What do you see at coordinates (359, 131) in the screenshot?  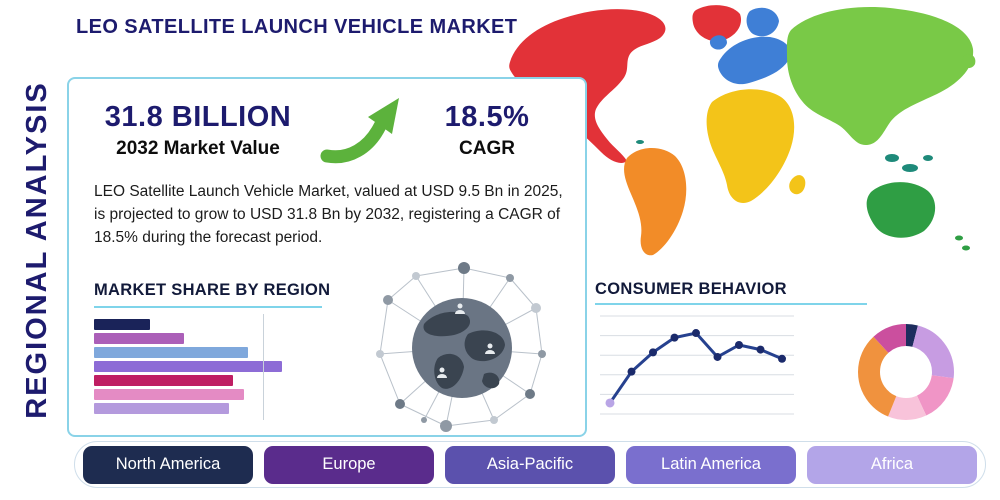 I see `growth-arrow-icon` at bounding box center [359, 131].